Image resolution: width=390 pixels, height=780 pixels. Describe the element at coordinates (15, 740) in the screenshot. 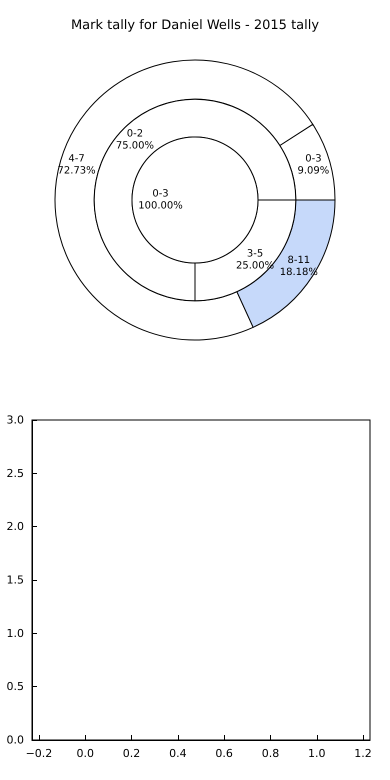

I see `y-tick-label: 0.0` at that location.